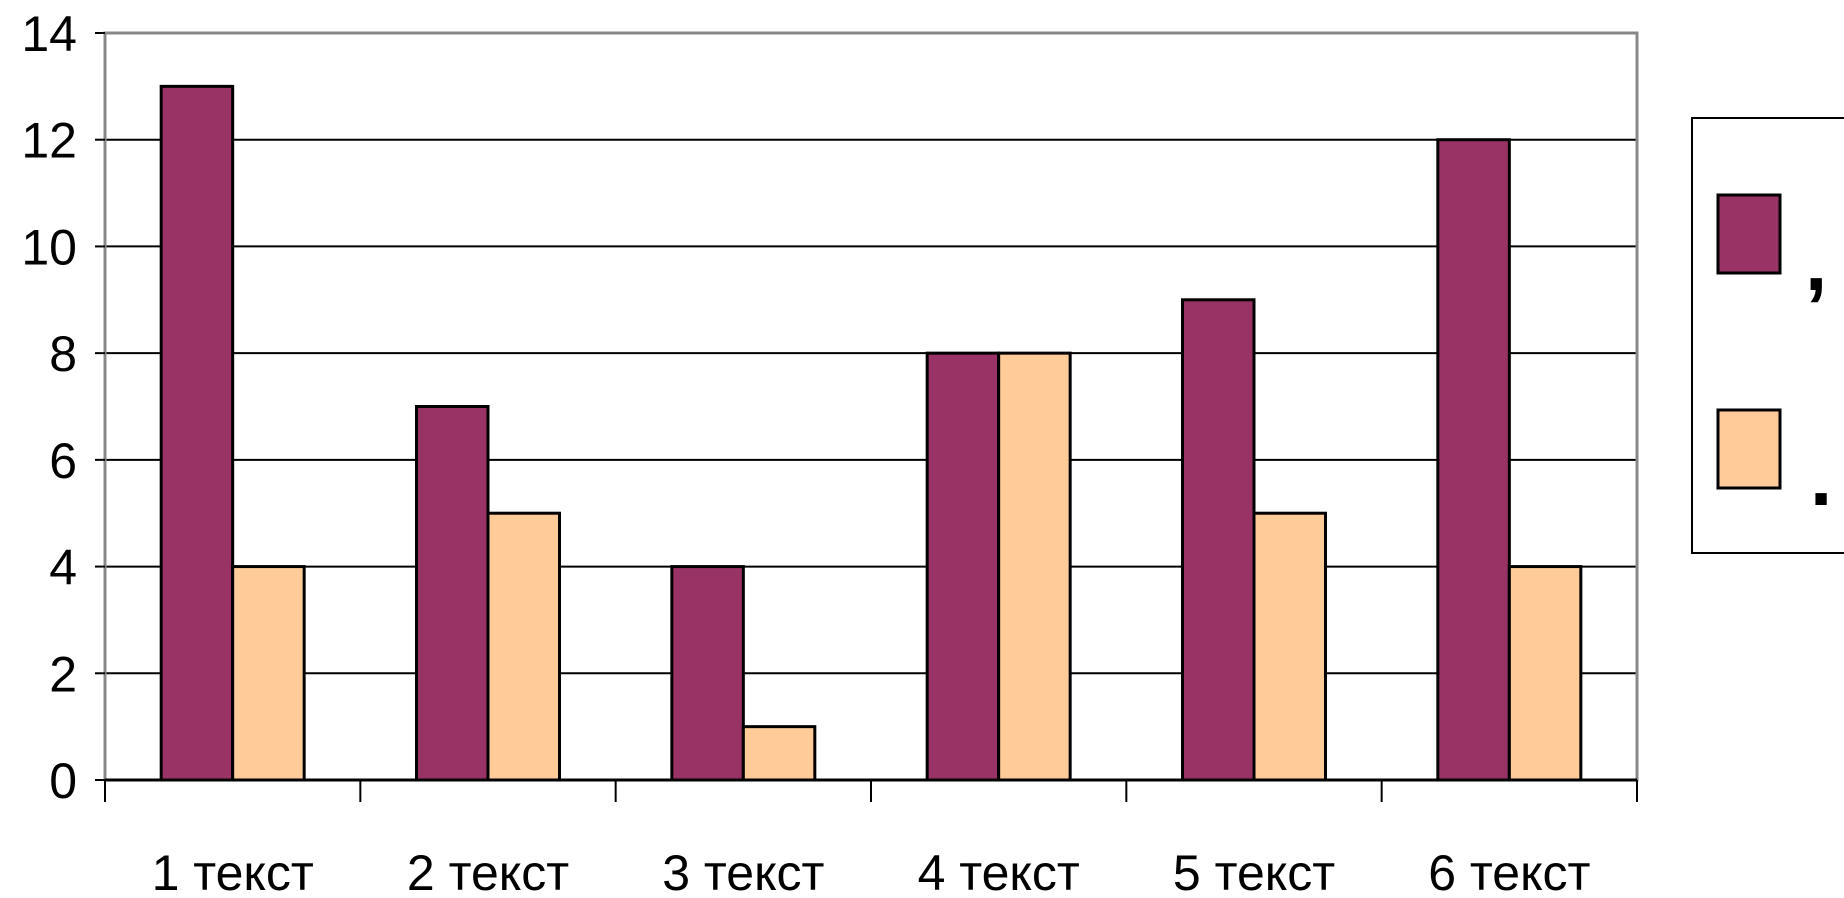  I want to click on y-tick-label: 8, so click(63, 354).